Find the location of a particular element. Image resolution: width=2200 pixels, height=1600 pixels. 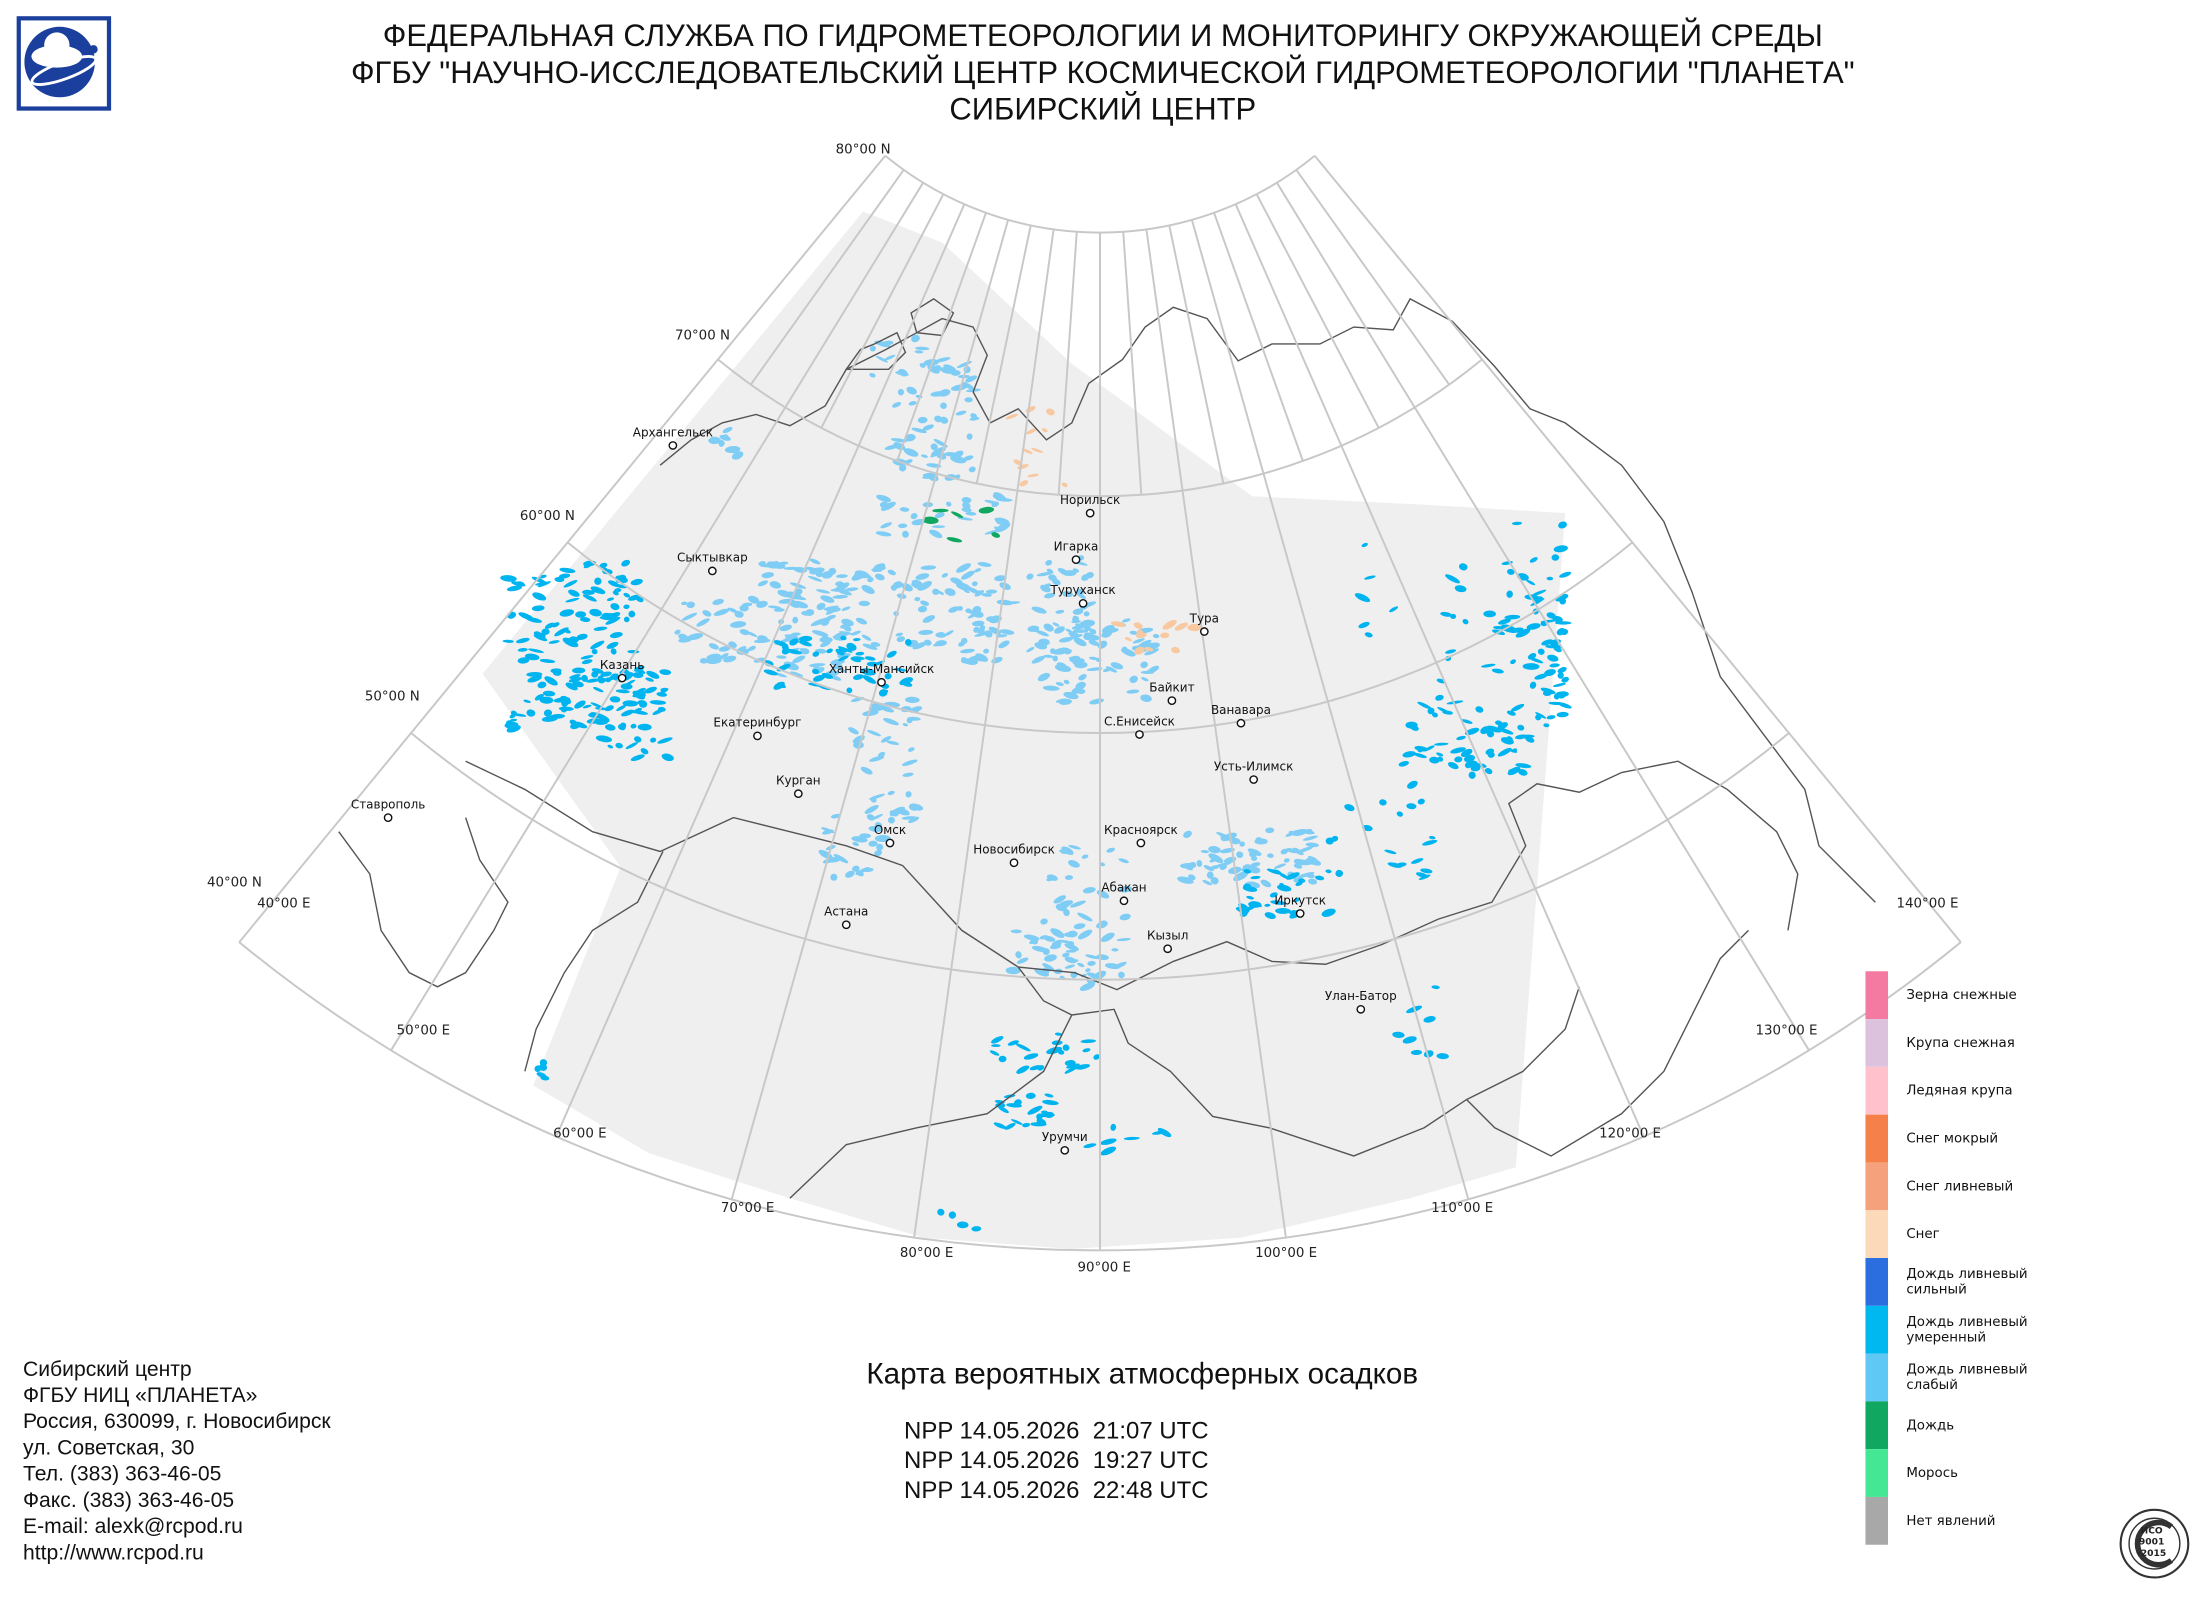

address-line: E-mail: alexk@rcpod.ru is located at coordinates (133, 1526).